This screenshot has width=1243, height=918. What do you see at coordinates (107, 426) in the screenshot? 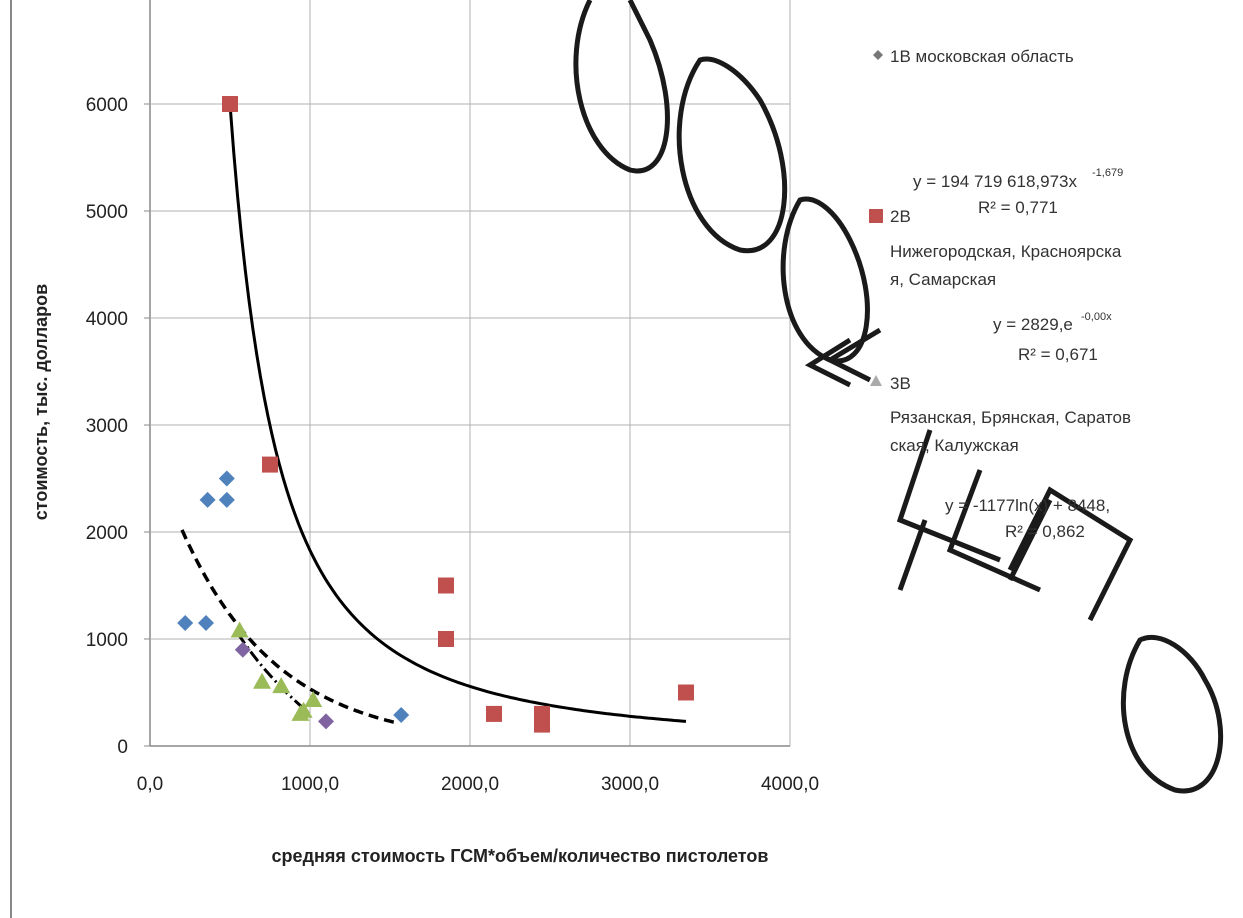
I see `y-tick-label: 3000` at bounding box center [107, 426].